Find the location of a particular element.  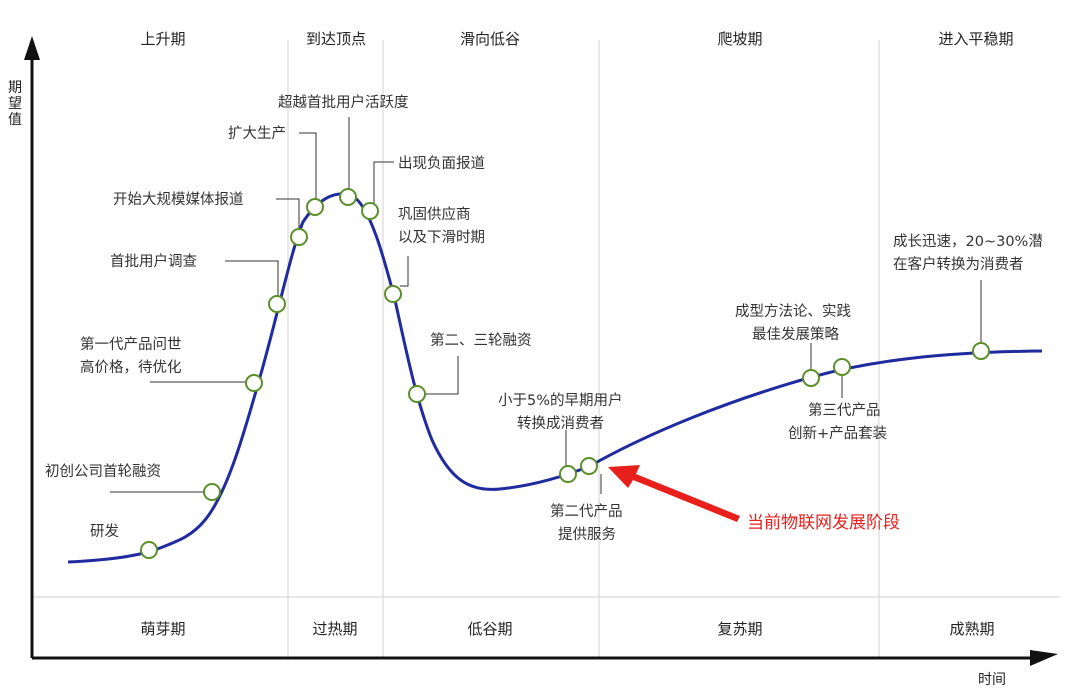

annotation-a5: 开始大规模媒体报道 is located at coordinates (178, 199).